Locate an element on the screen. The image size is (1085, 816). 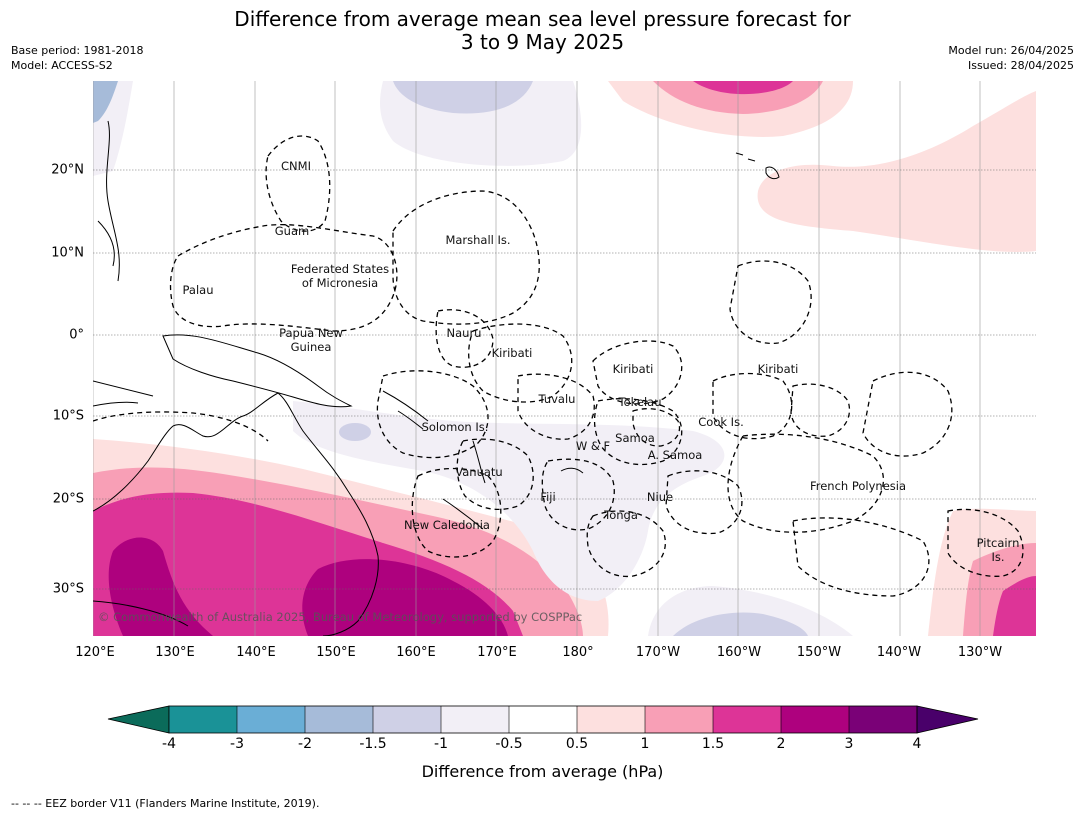
colorbar-tick-m15: -1.5 is located at coordinates (373, 744).